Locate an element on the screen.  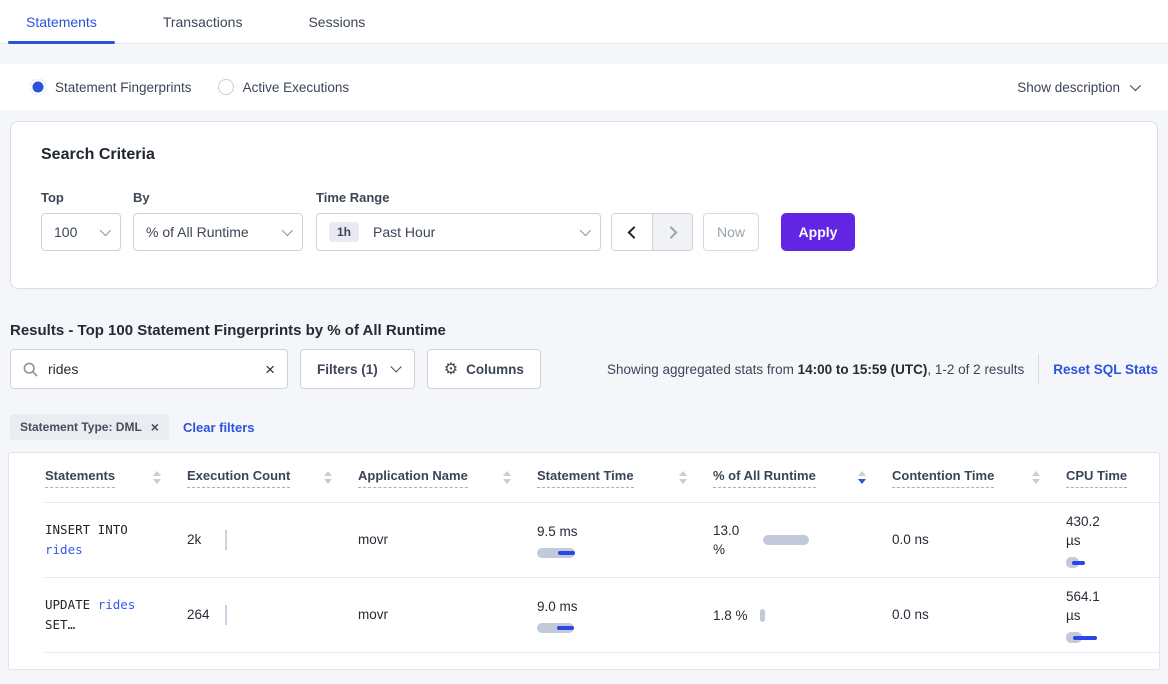
filter-chip-row: Statement Type: DML × Clear filters is located at coordinates (584, 427).